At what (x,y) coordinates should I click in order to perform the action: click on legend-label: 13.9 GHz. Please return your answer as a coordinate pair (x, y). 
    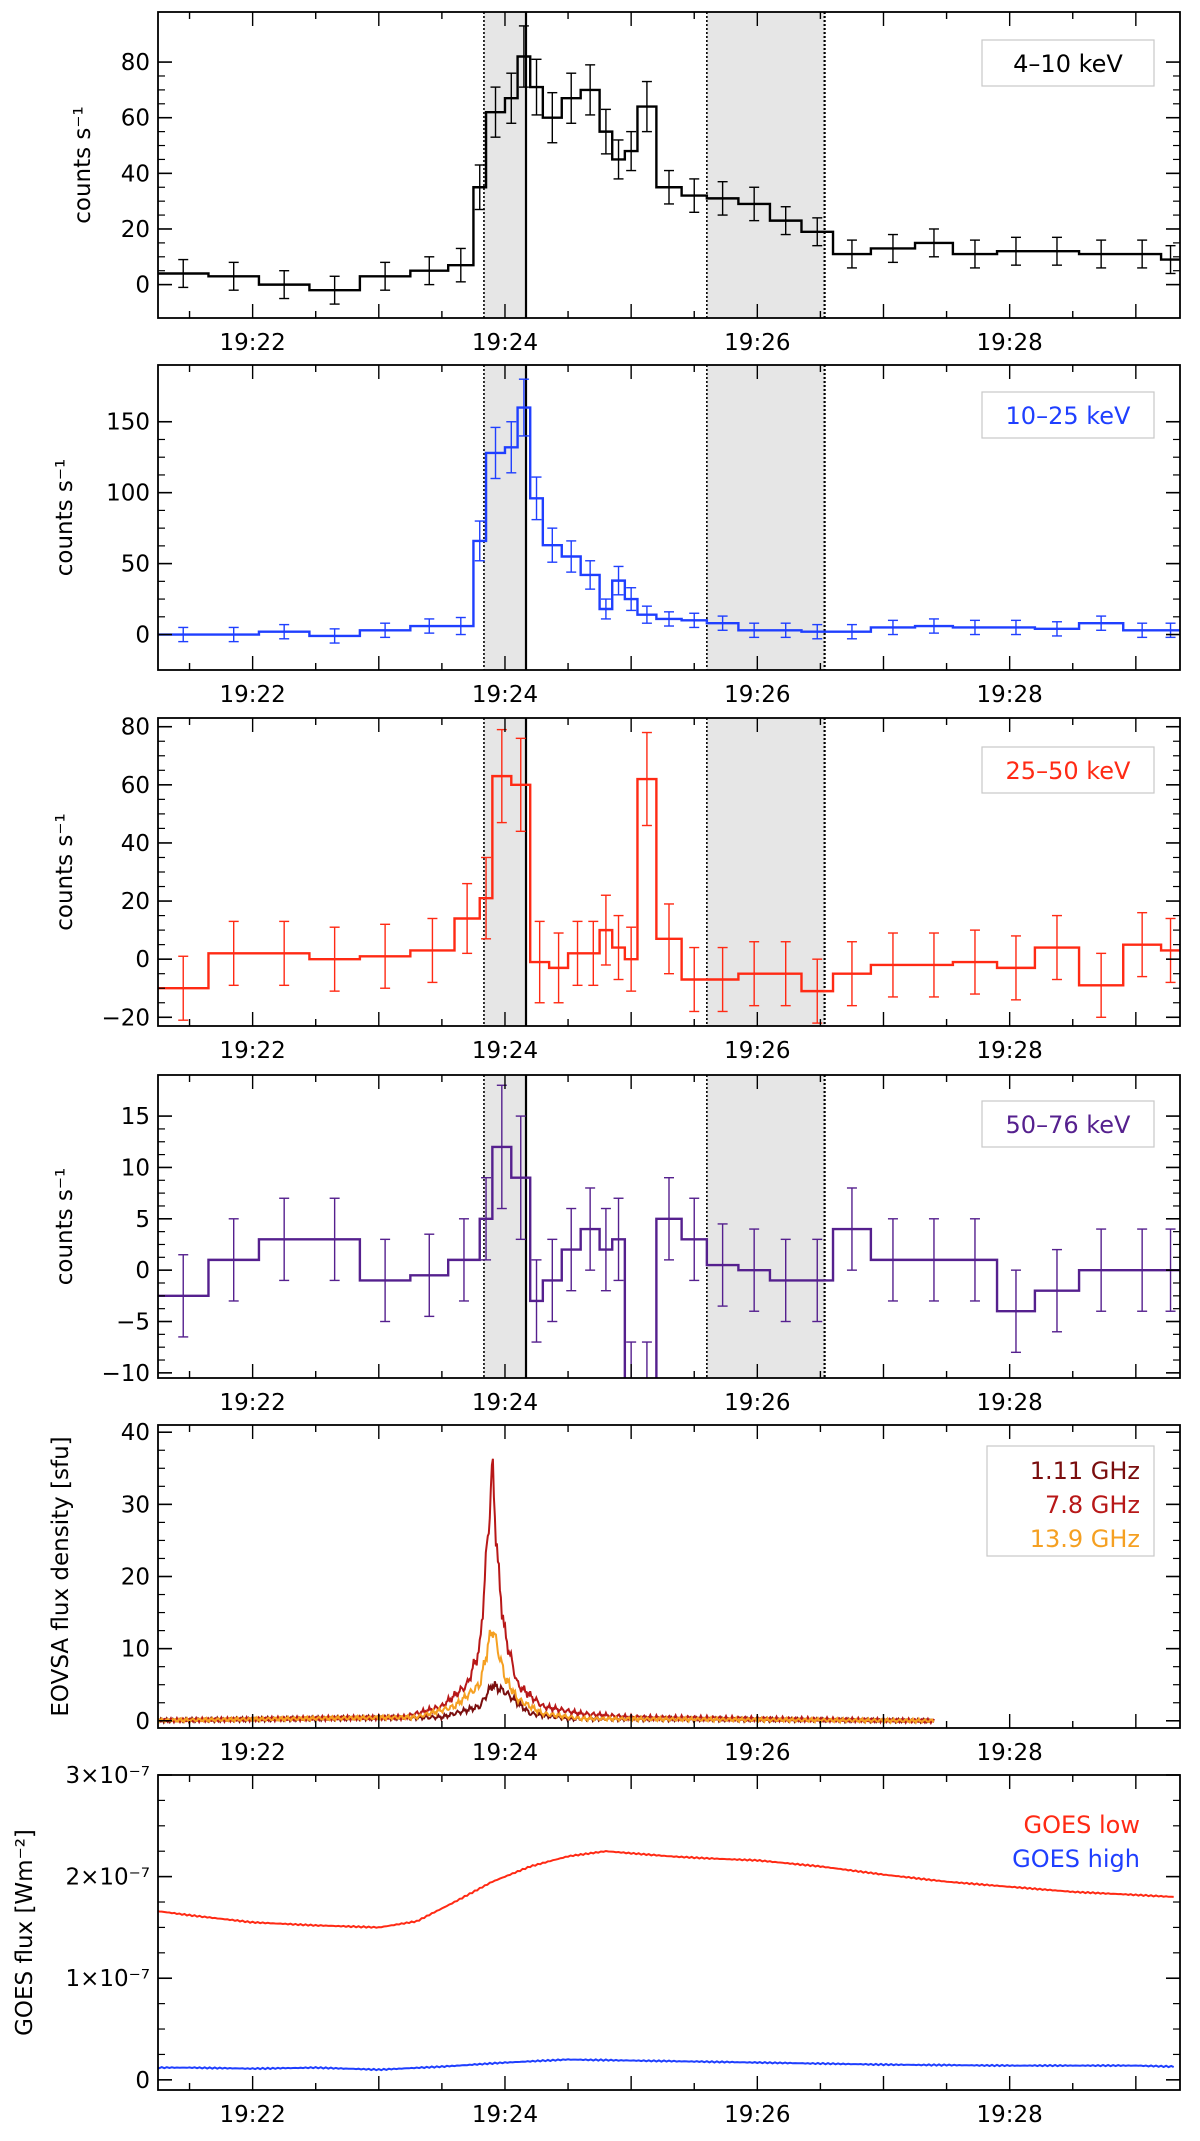
    Looking at the image, I should click on (1085, 1539).